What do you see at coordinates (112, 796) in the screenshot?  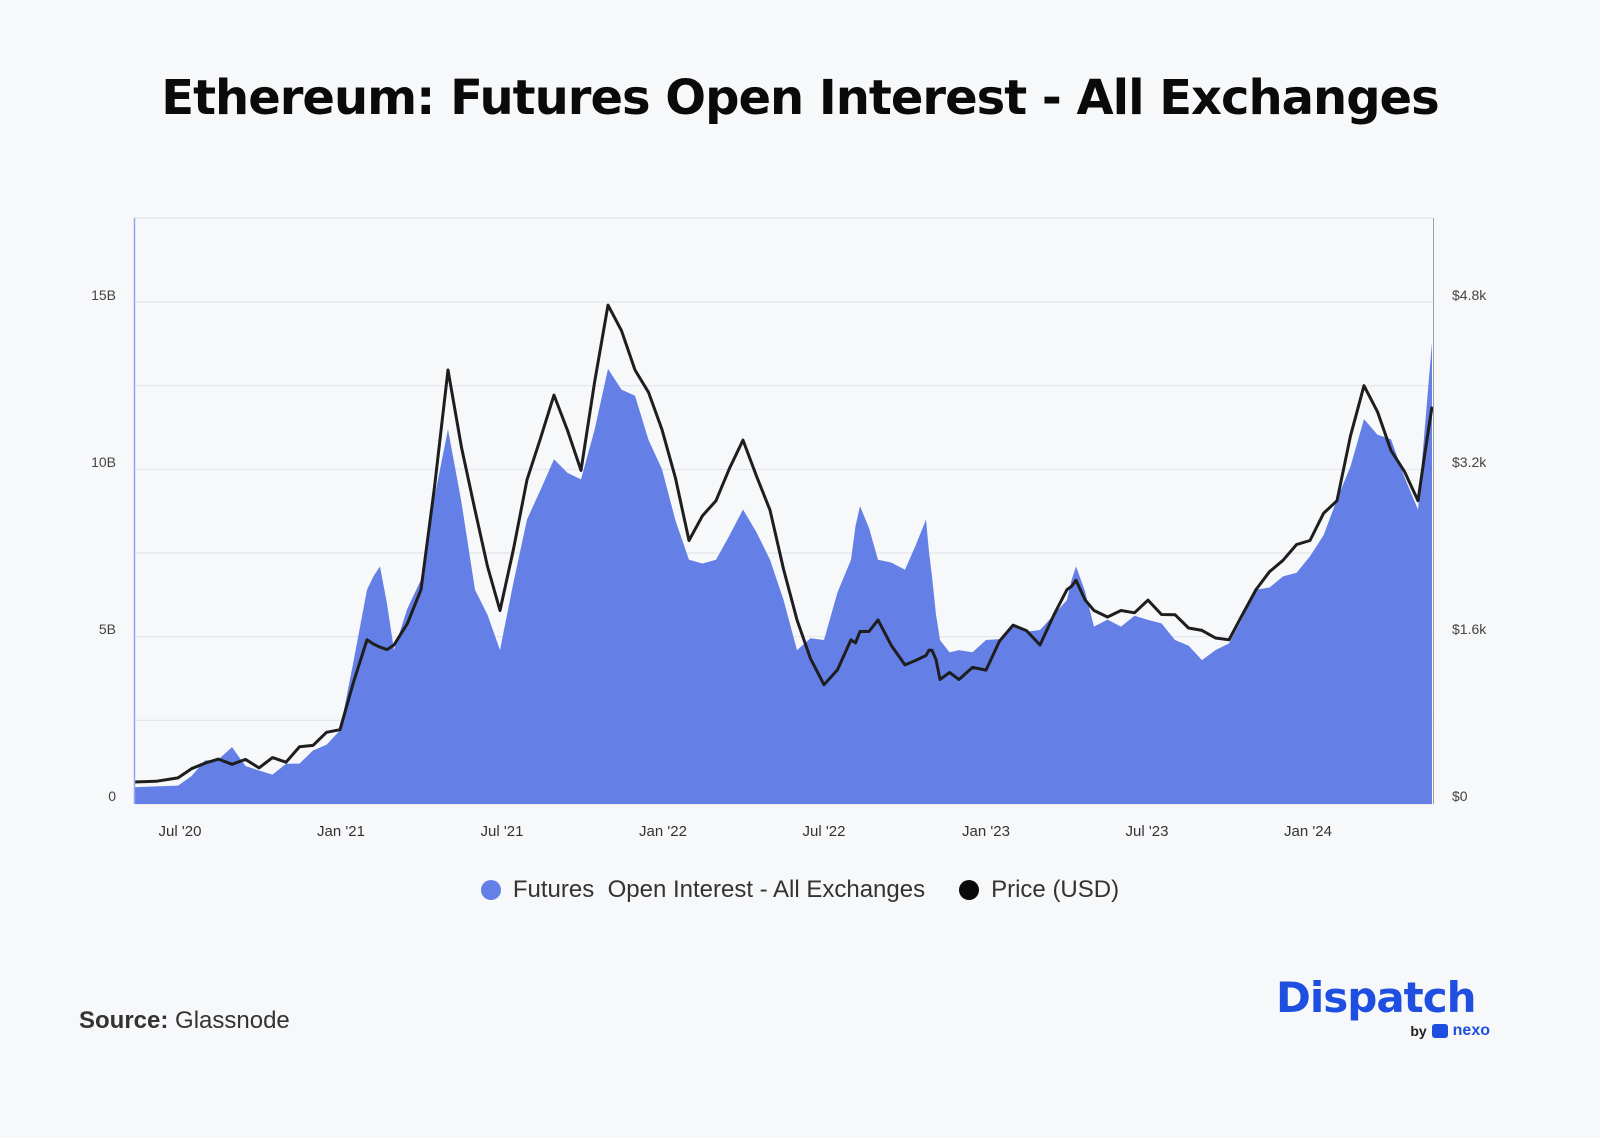 I see `y-tick-left: 0` at bounding box center [112, 796].